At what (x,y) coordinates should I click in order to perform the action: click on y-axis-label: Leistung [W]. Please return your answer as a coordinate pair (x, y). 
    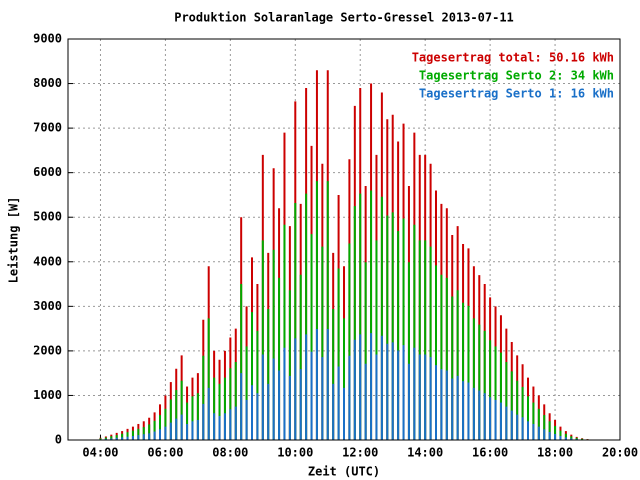
    Looking at the image, I should click on (14, 240).